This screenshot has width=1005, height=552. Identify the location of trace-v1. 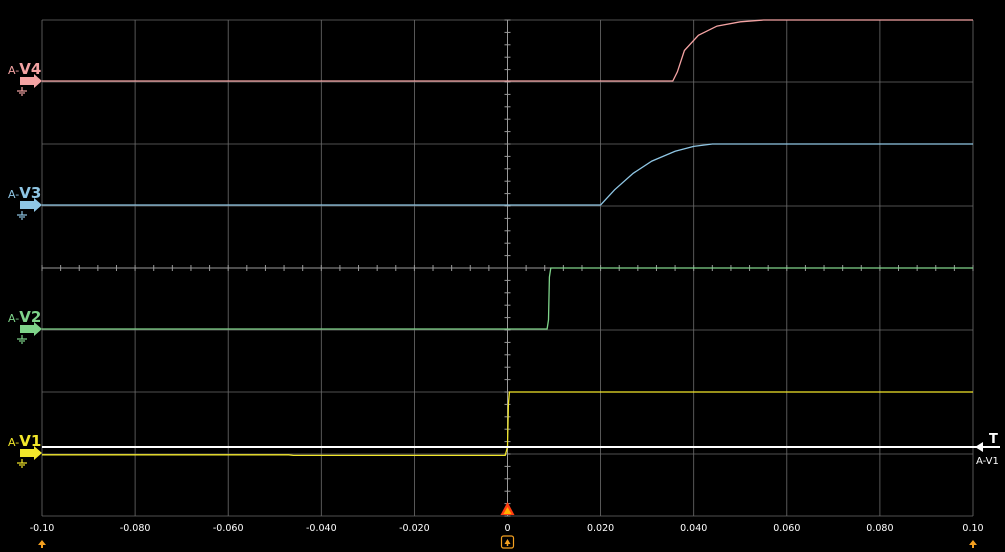
(507, 424).